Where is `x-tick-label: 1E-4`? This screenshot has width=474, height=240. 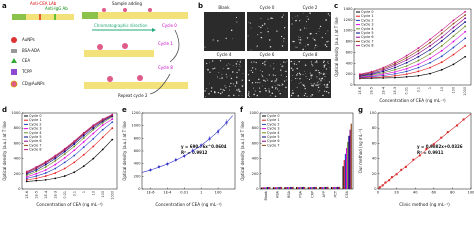 x-tick-label: 1E-4 is located at coordinates (383, 91).